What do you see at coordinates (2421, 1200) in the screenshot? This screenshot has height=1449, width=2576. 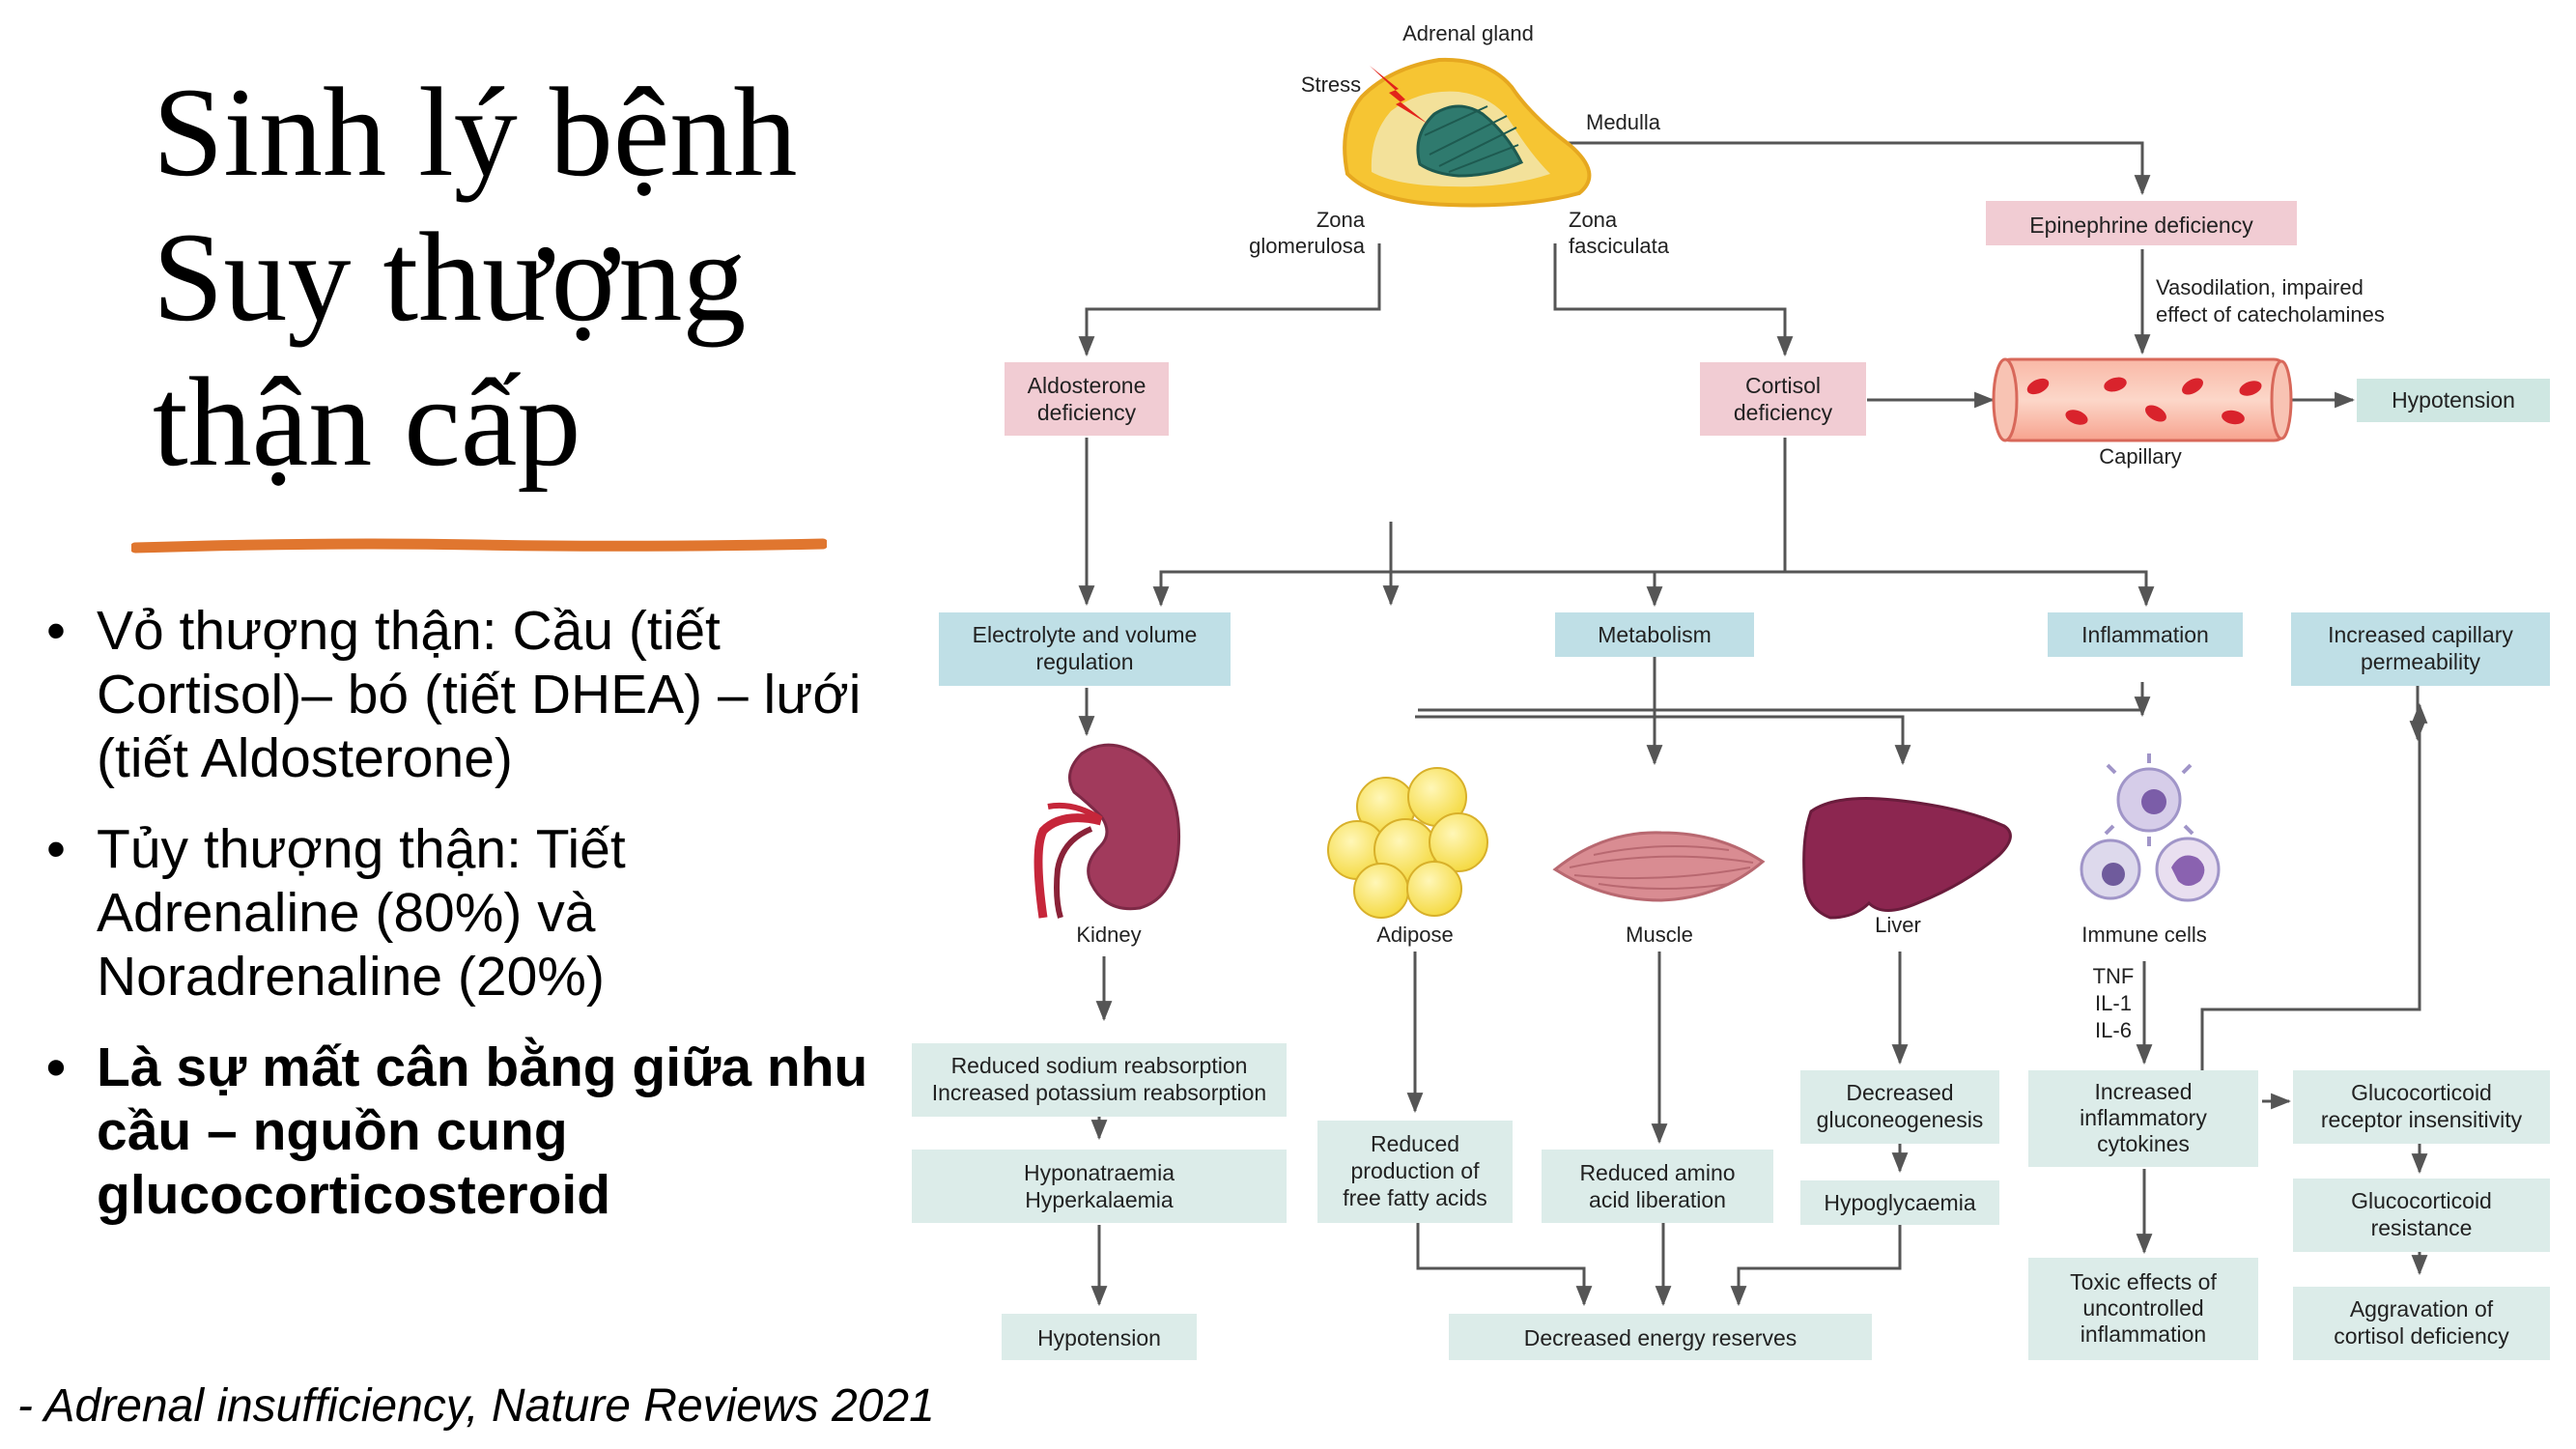 I see `box-resistance-text-1: Glucocorticoid` at bounding box center [2421, 1200].